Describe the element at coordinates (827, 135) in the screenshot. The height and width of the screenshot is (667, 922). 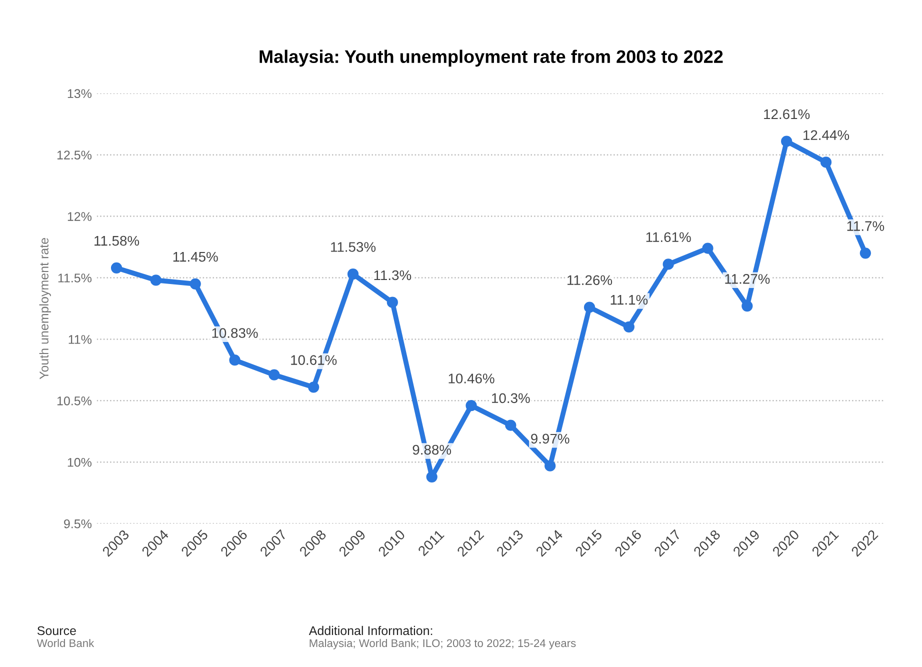
I see `data-label: 12.44%` at that location.